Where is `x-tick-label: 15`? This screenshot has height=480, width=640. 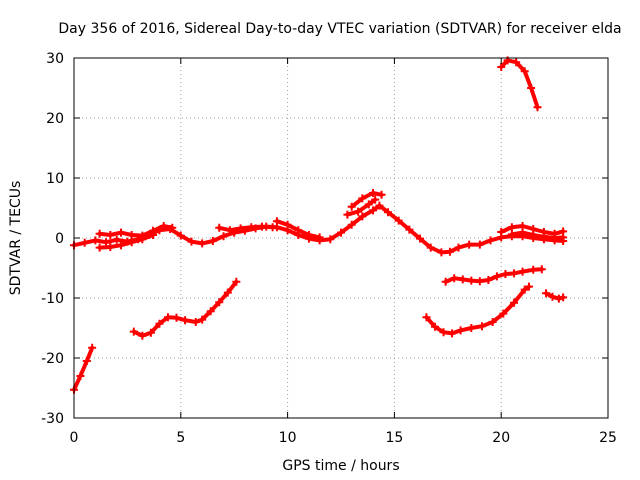
x-tick-label: 15 is located at coordinates (394, 438).